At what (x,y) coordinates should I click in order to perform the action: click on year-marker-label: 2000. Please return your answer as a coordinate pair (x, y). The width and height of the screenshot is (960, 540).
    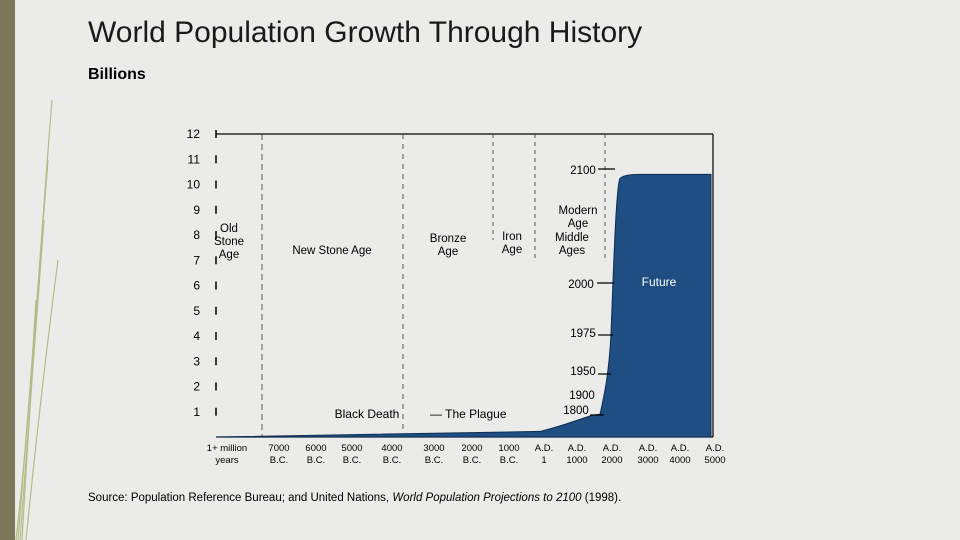
    Looking at the image, I should click on (581, 285).